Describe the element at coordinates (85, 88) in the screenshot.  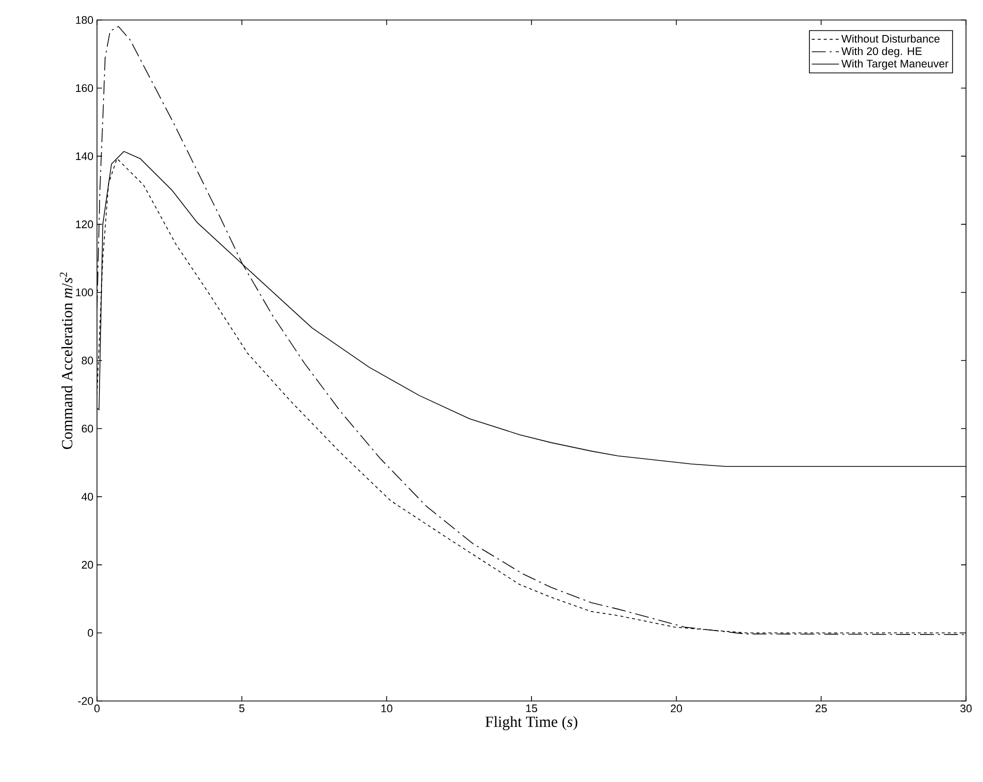
I see `y-tick-label: 160` at that location.